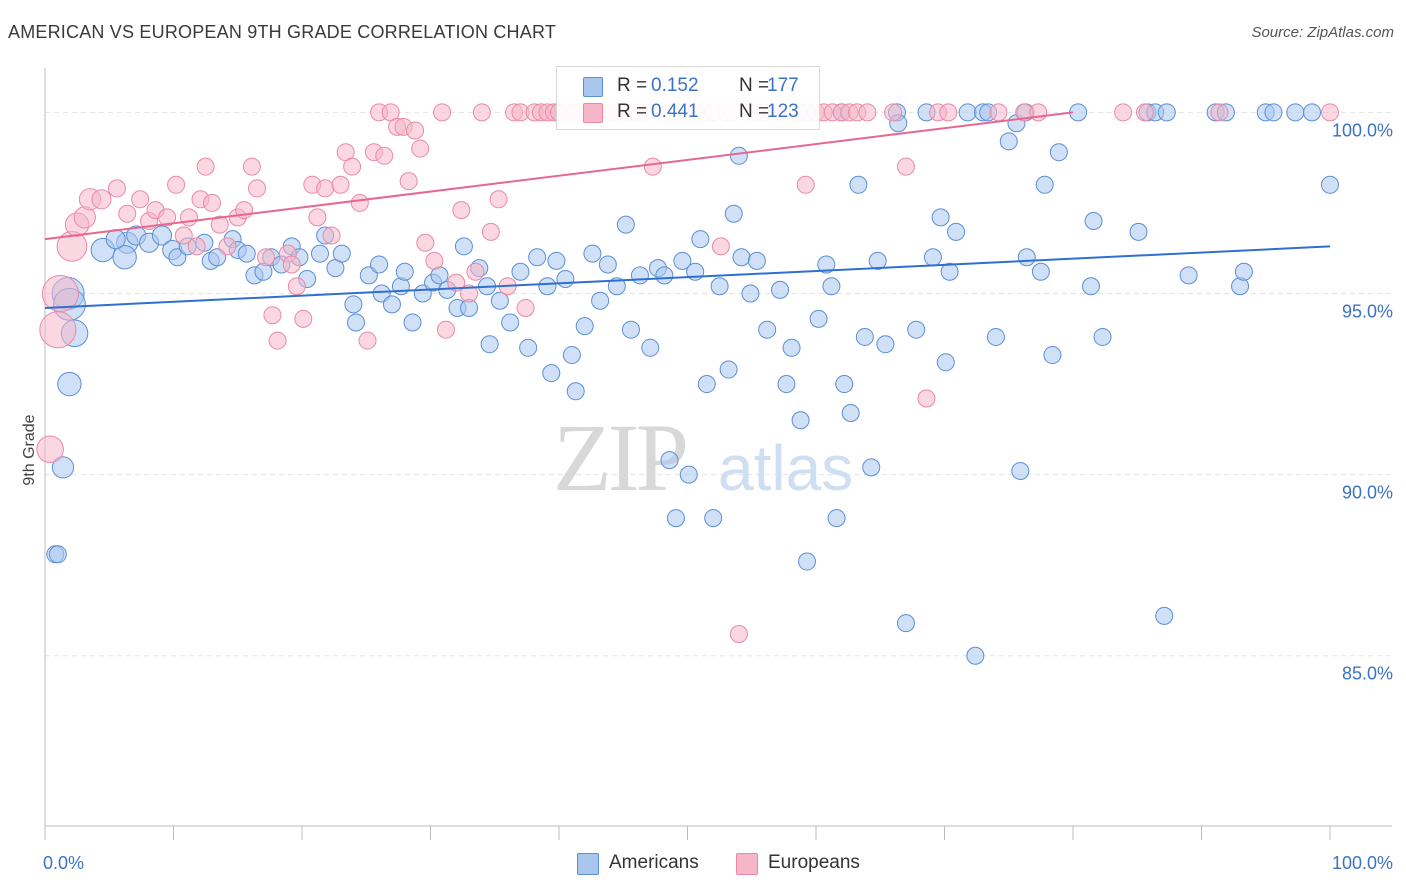 This screenshot has height=892, width=1406. Describe the element at coordinates (783, 85) in the screenshot. I see `n-value: 177` at that location.